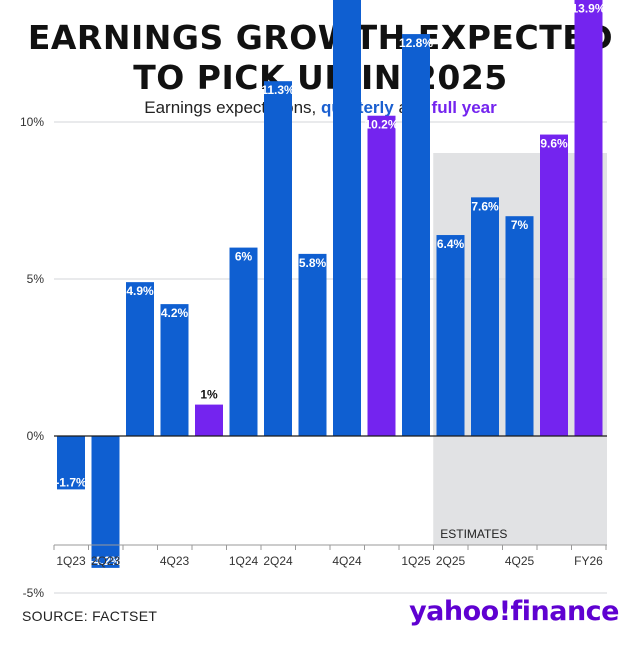 The height and width of the screenshot is (662, 641). What do you see at coordinates (451, 561) in the screenshot?
I see `x-tick-label: 2Q25` at bounding box center [451, 561].